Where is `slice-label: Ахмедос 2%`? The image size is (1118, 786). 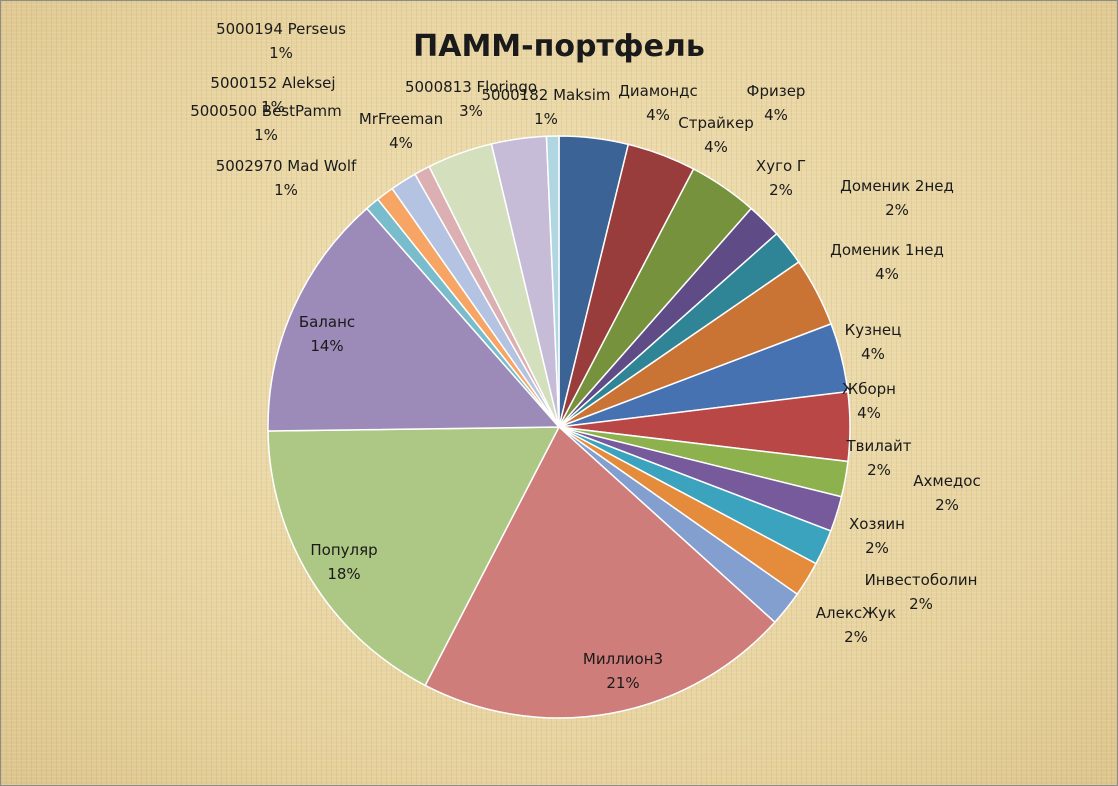 slice-label: Ахмедос 2% is located at coordinates (946, 493).